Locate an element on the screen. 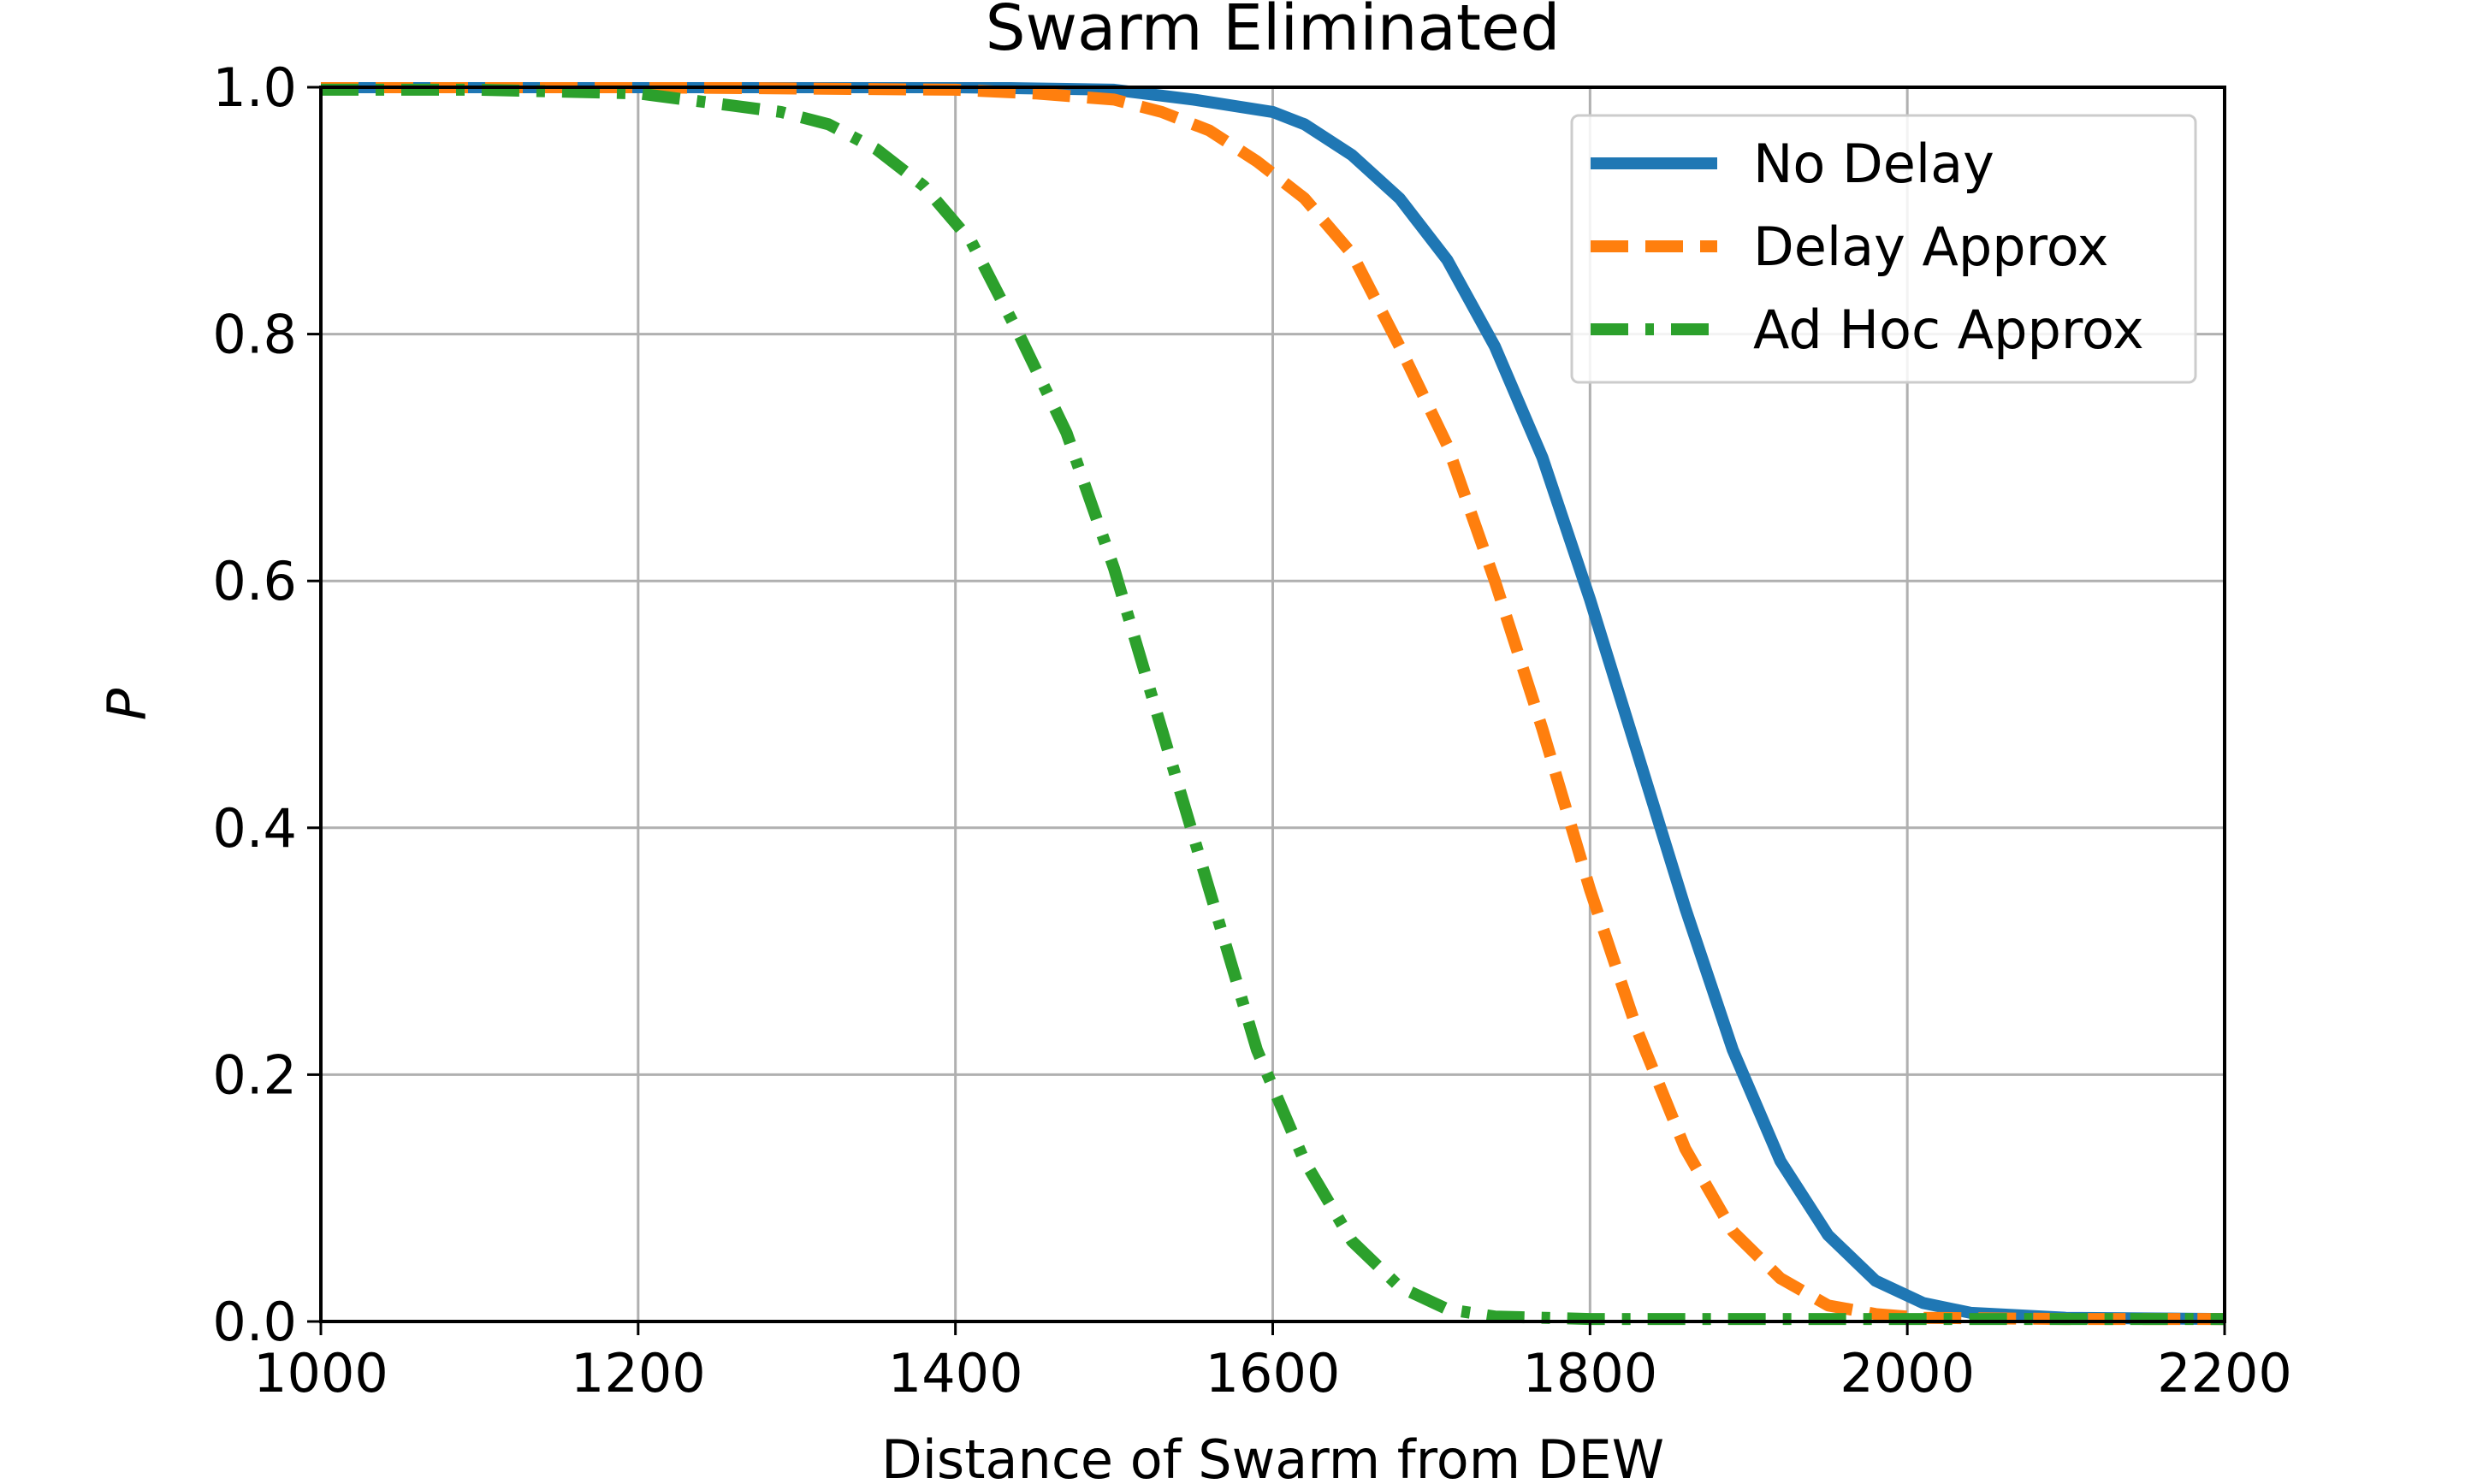  y-tick-label: 0.6 is located at coordinates (255, 581).